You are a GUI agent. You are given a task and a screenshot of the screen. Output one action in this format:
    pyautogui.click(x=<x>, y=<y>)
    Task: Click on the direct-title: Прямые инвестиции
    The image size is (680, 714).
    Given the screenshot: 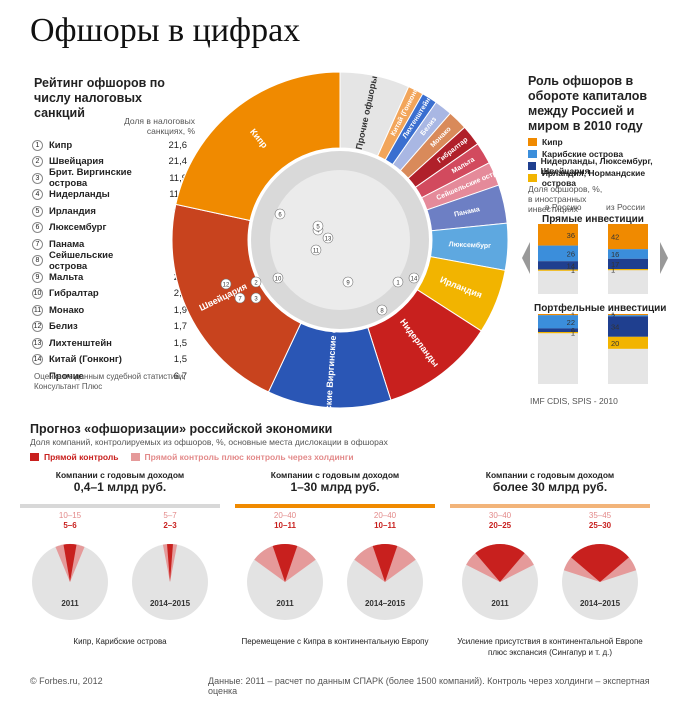 What is the action you would take?
    pyautogui.click(x=593, y=219)
    